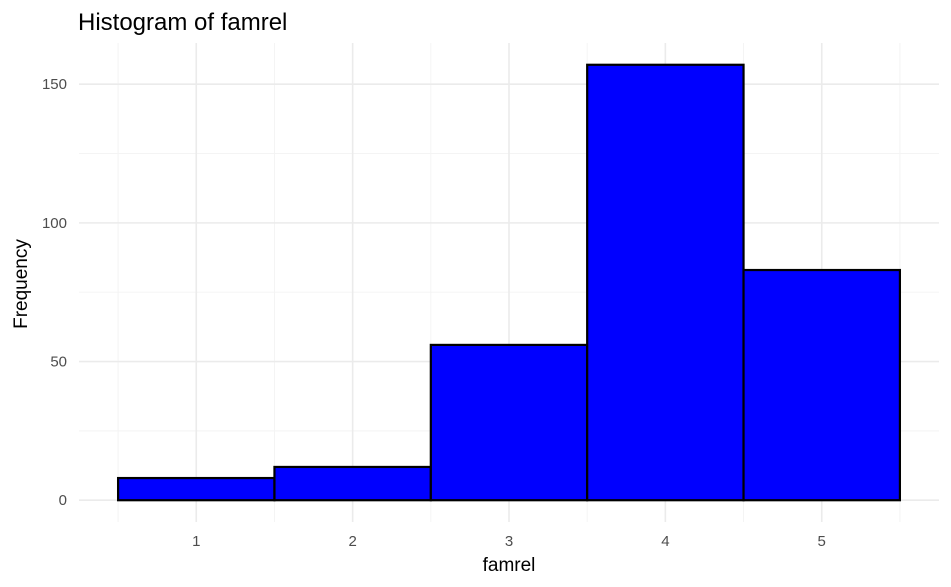 Image resolution: width=951 pixels, height=587 pixels. Describe the element at coordinates (54, 292) in the screenshot. I see `y-axis-ticks: 0 50 100 150` at that location.